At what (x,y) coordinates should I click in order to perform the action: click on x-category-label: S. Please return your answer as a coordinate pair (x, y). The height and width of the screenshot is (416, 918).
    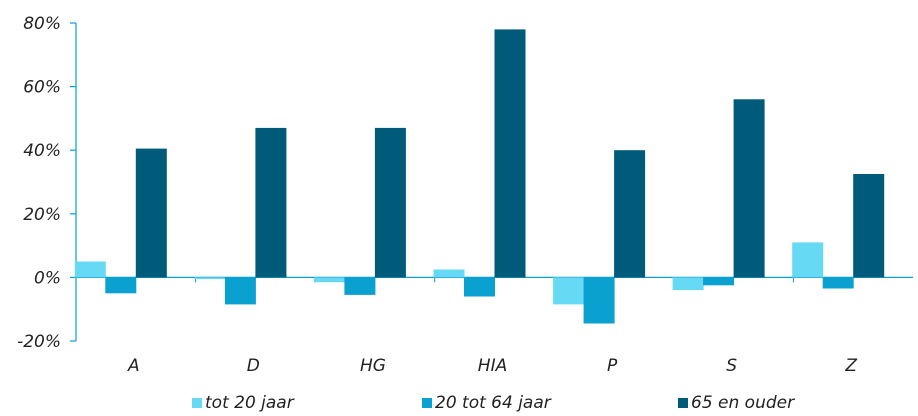
    Looking at the image, I should click on (731, 366).